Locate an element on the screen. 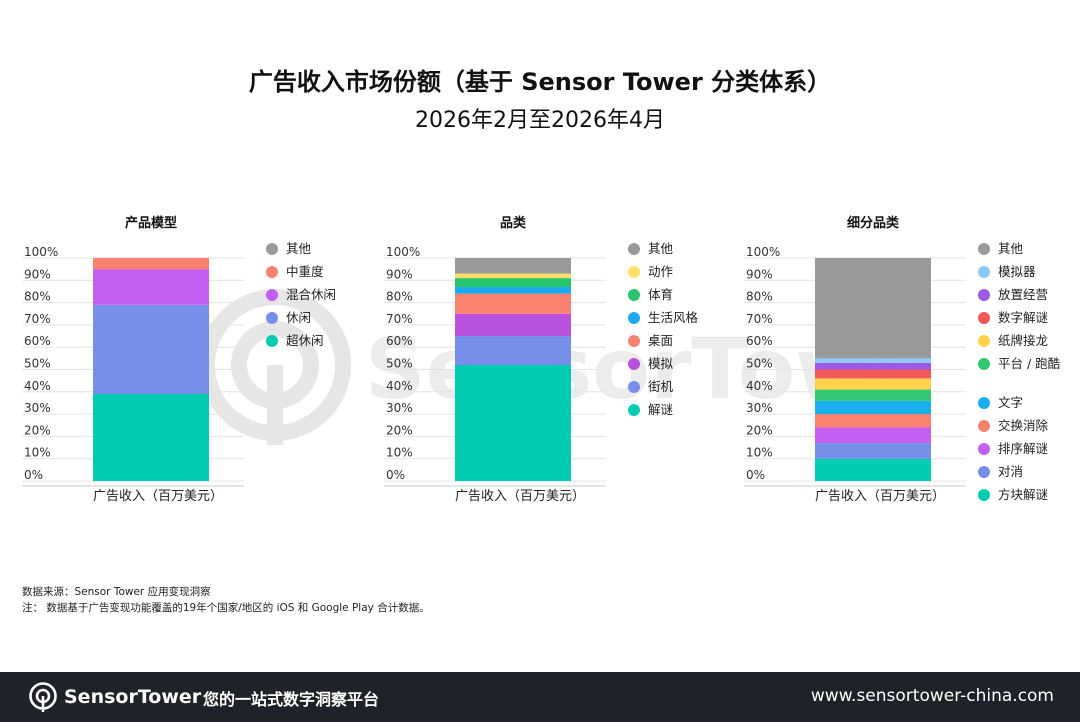 The height and width of the screenshot is (722, 1080). legend-label: 混合休闲 is located at coordinates (311, 294).